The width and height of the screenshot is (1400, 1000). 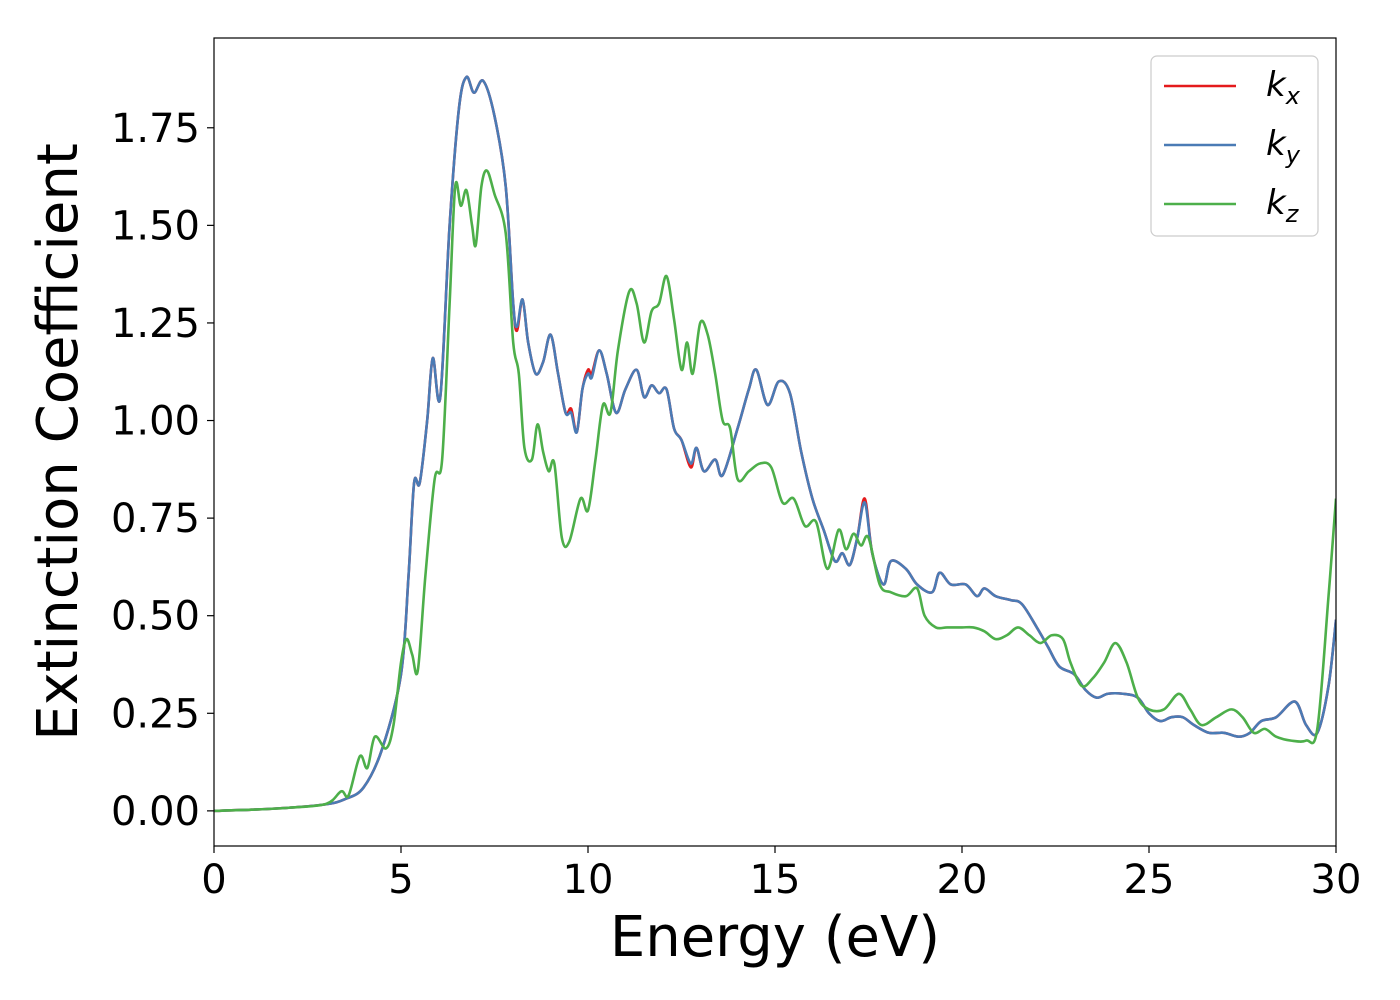 What do you see at coordinates (1234, 146) in the screenshot?
I see `legend: kx ky kz` at bounding box center [1234, 146].